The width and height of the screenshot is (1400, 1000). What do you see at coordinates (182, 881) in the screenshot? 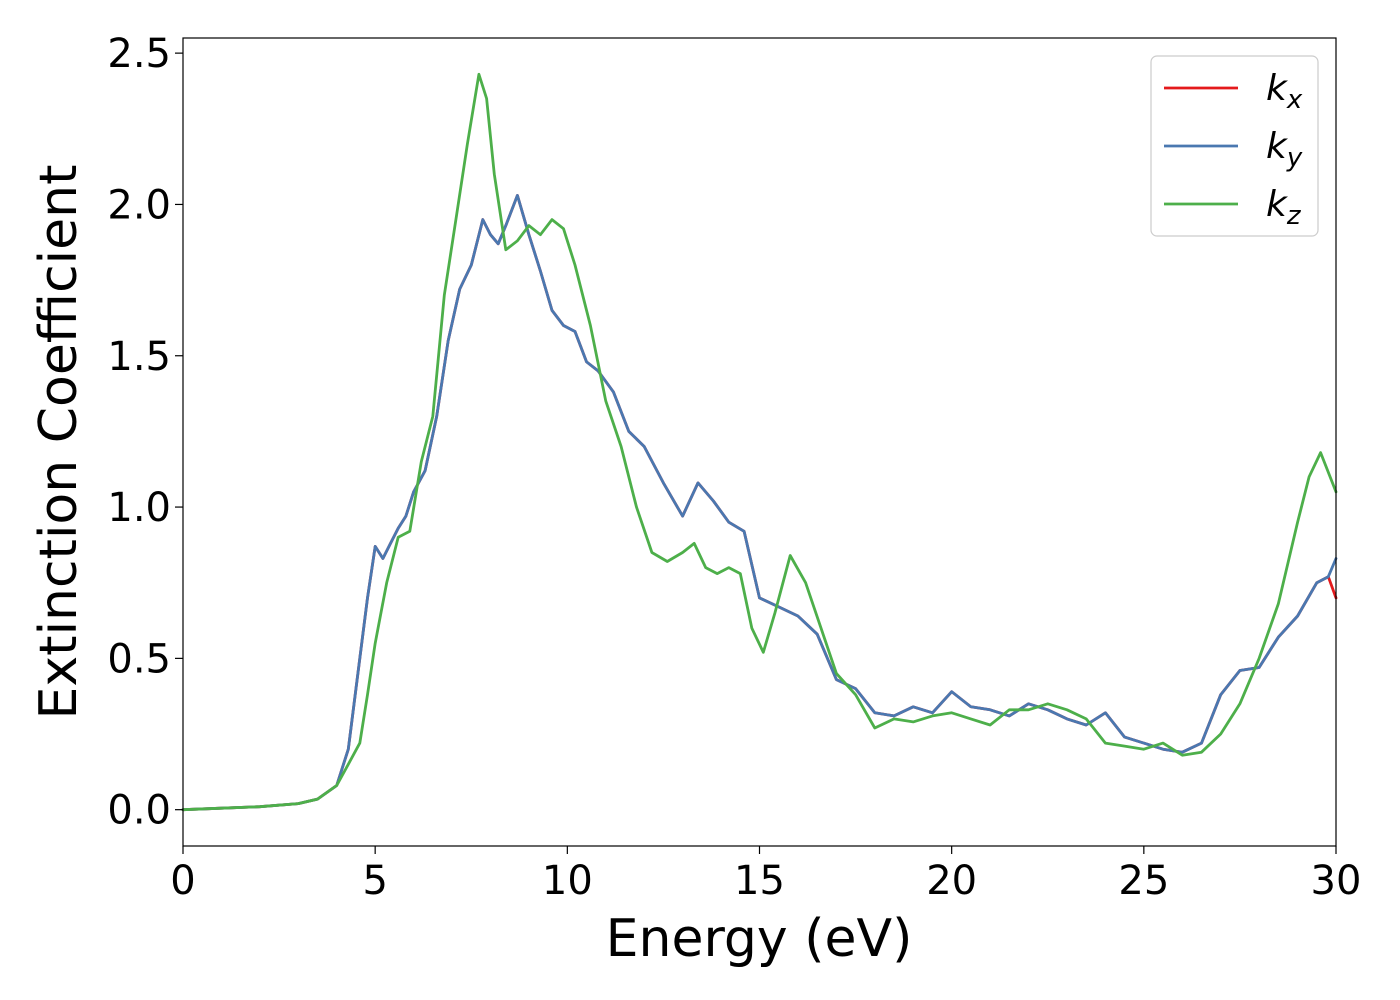
I see `x-tick-label: 0` at bounding box center [182, 881].